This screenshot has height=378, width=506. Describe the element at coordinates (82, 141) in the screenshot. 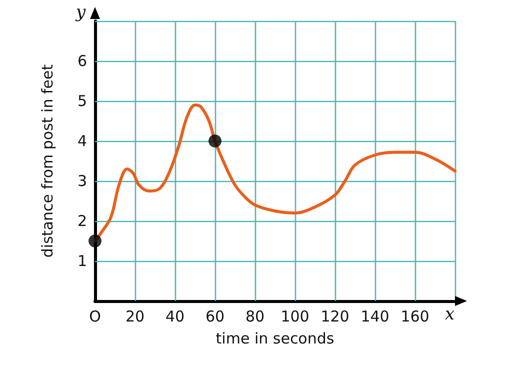

I see `y-tick-label: 4` at that location.